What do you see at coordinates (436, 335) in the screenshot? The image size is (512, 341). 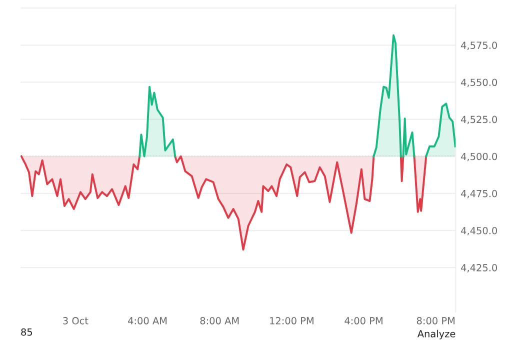 I see `text: Analyze` at bounding box center [436, 335].